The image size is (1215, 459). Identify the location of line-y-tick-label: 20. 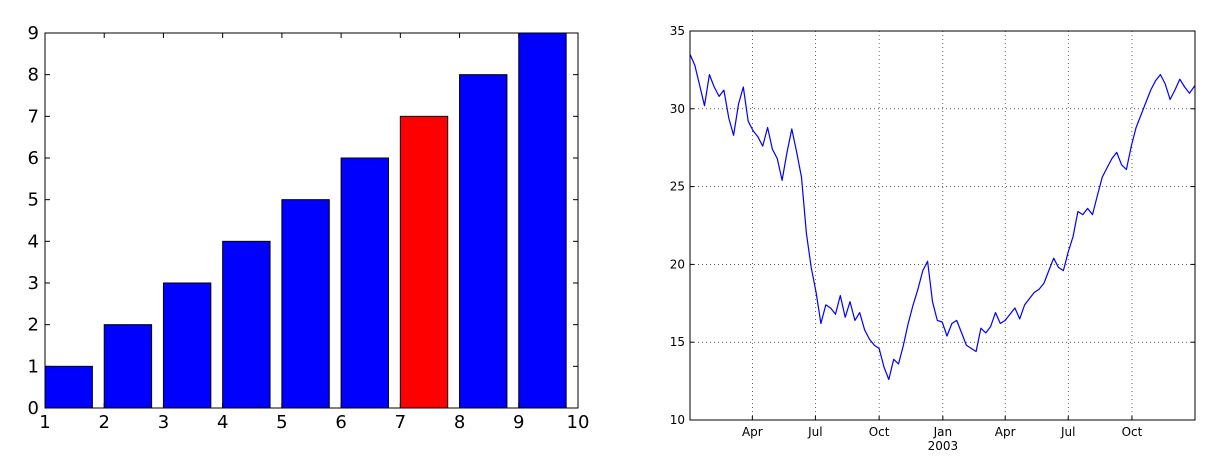
(677, 264).